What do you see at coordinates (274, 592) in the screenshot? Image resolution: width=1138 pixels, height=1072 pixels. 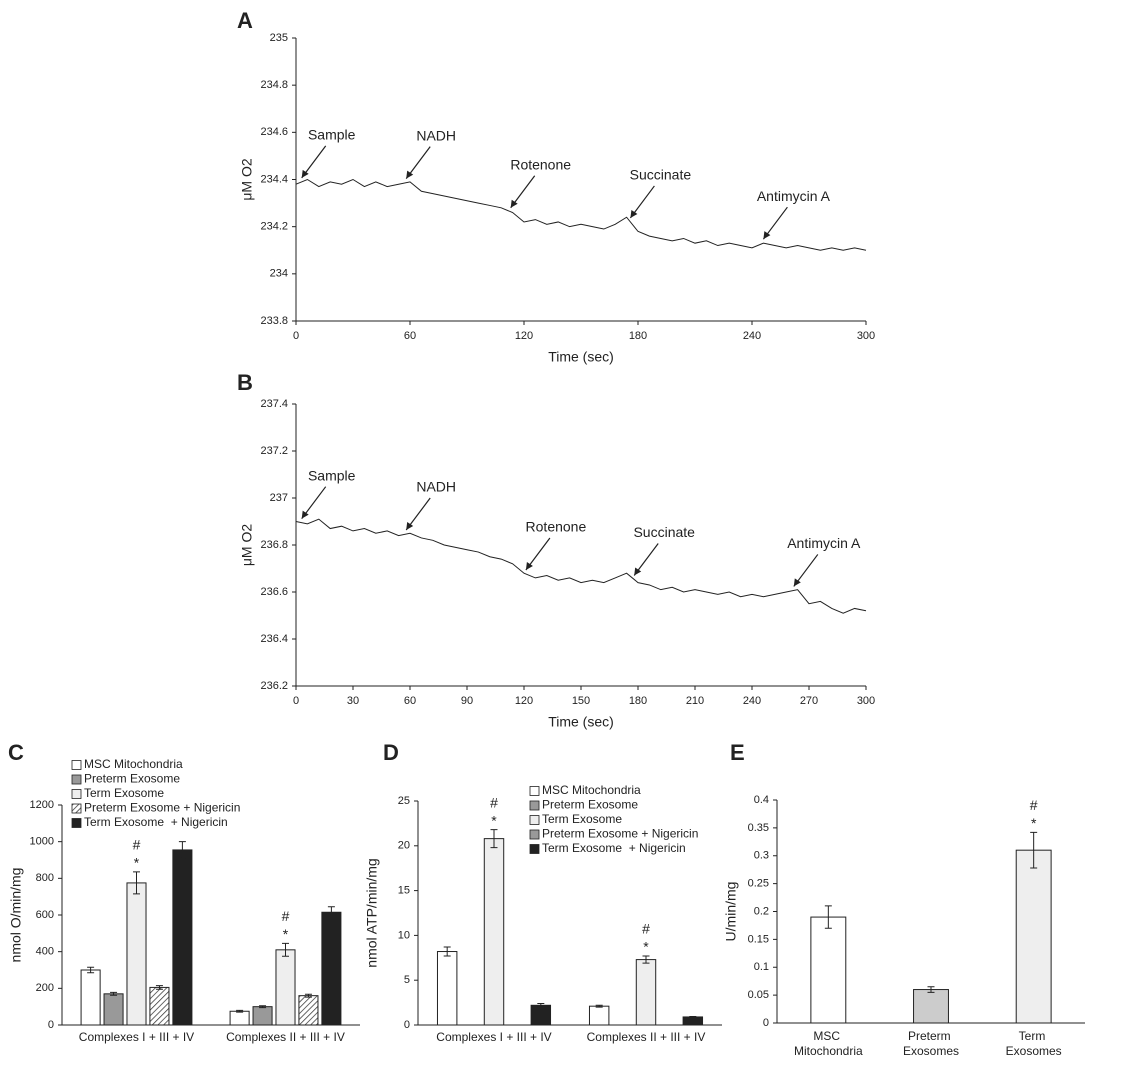 I see `y-tick-label: 236.6` at bounding box center [274, 592].